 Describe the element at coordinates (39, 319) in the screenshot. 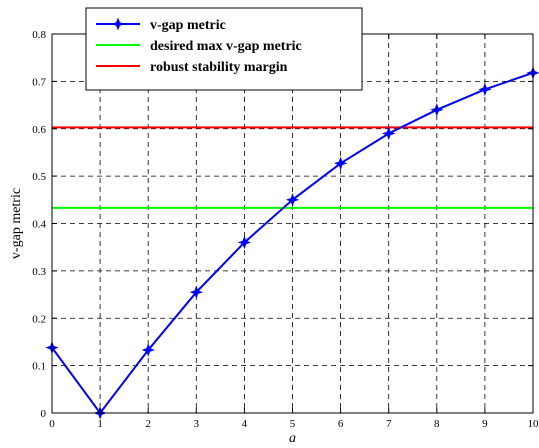

I see `y-tick-label: 0.2` at that location.